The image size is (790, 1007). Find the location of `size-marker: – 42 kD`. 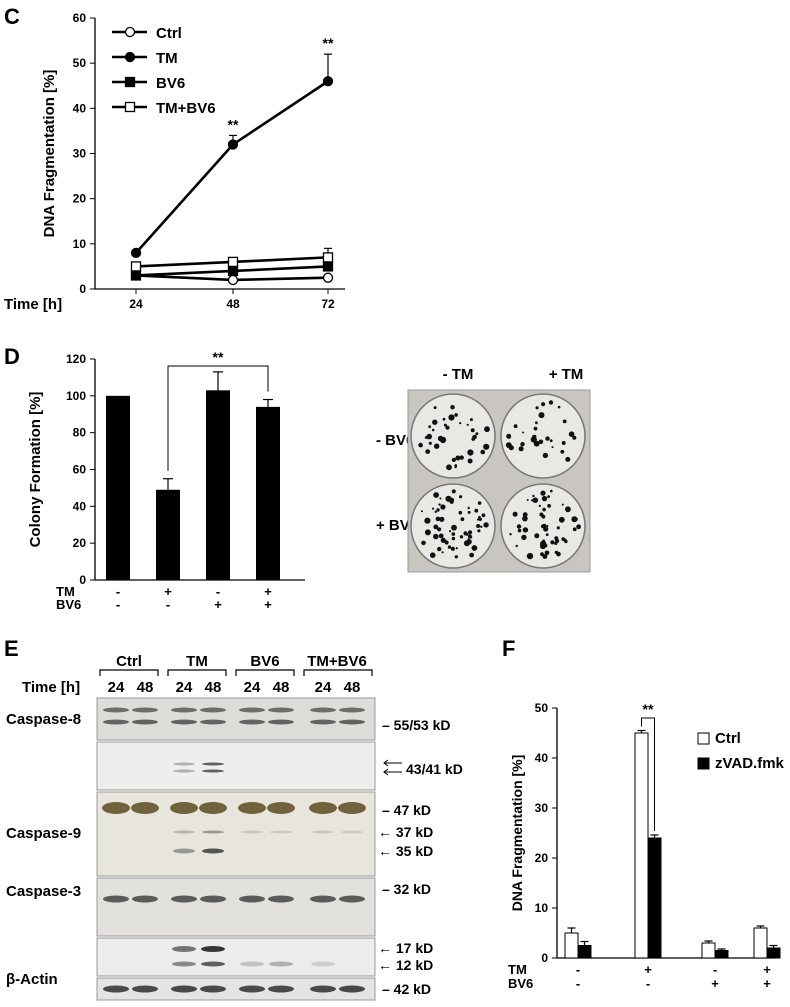

size-marker: – 42 kD is located at coordinates (406, 989).